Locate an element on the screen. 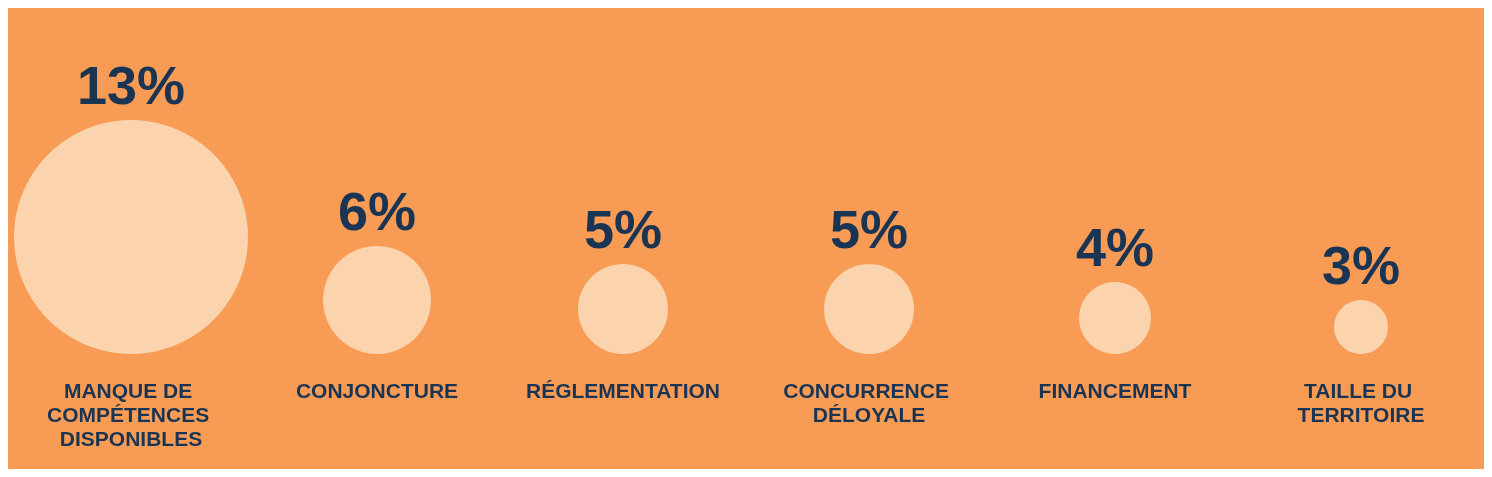  category-label: RÉGLEMENTATION is located at coordinates (623, 390).